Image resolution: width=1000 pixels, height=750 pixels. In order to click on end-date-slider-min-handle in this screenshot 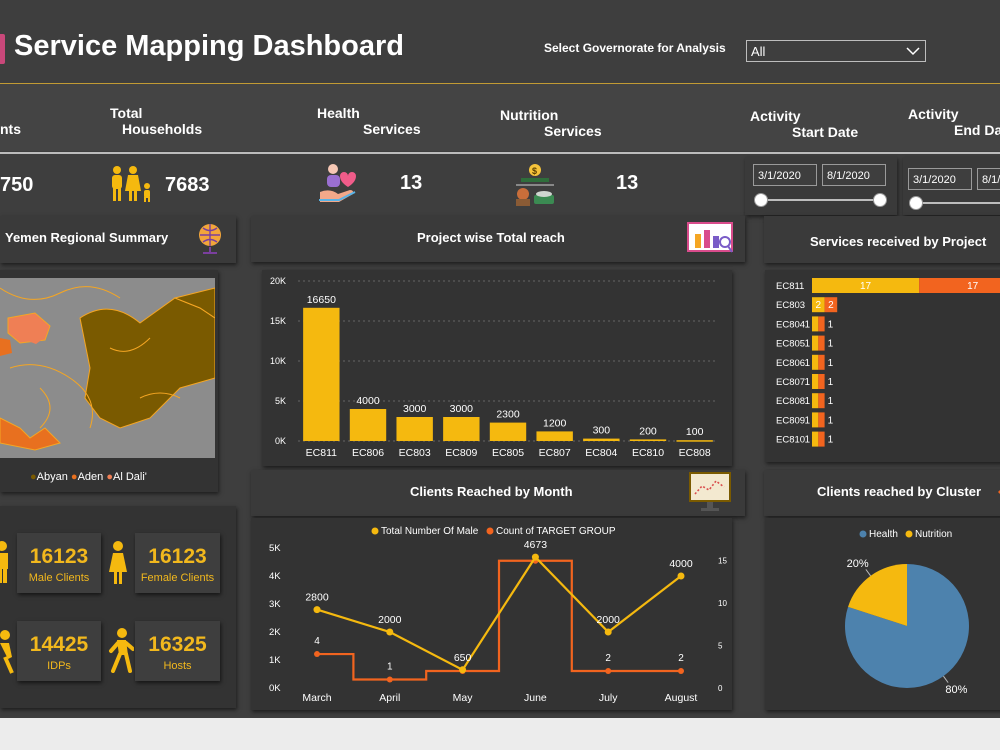, I will do `click(916, 203)`.